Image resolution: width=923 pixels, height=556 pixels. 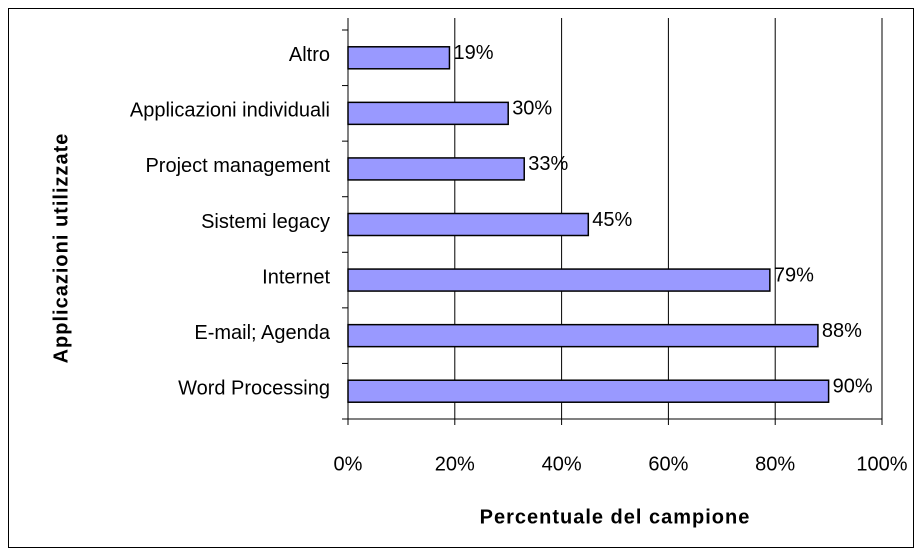 What do you see at coordinates (309, 55) in the screenshot?
I see `y-tick-label: Altro` at bounding box center [309, 55].